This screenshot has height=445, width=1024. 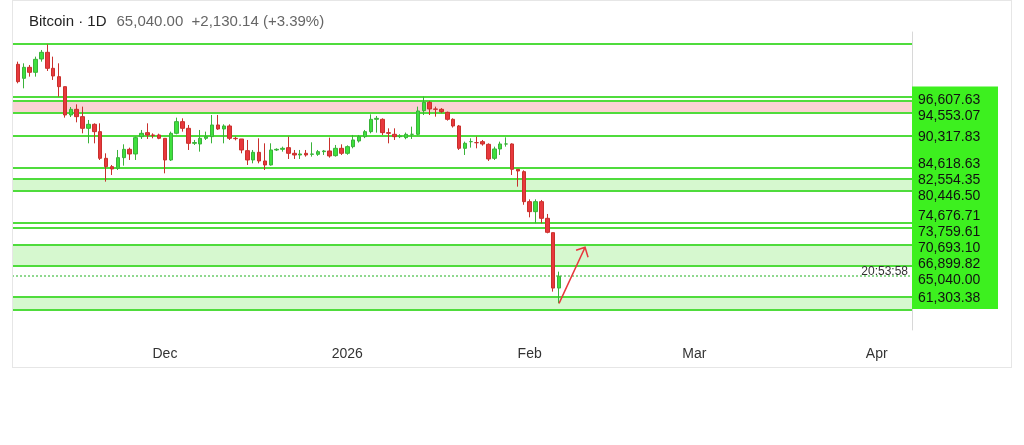 I want to click on x-tick-label: Apr, so click(x=876, y=353).